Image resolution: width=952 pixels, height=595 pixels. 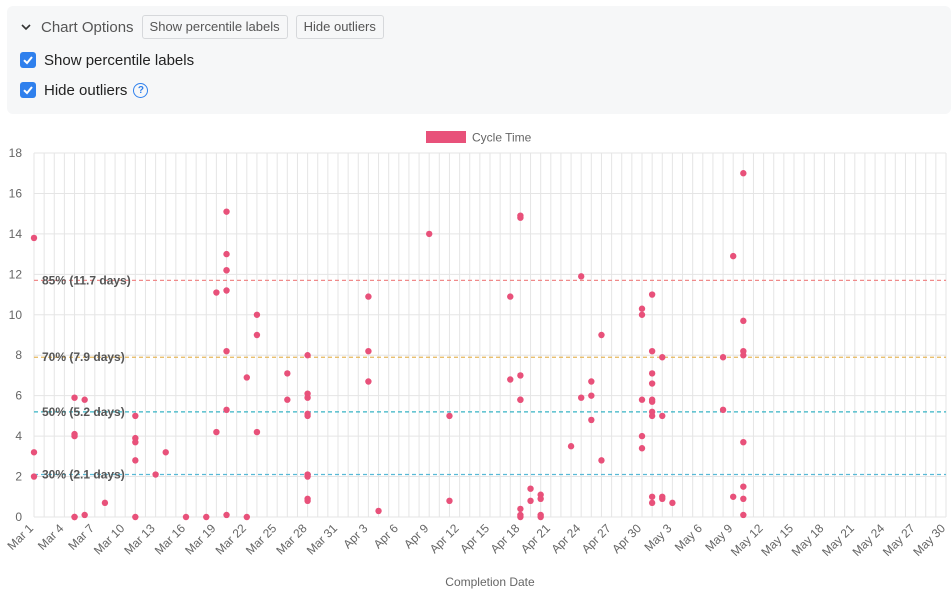 What do you see at coordinates (808, 540) in the screenshot?
I see `x-tick-label: May 18` at bounding box center [808, 540].